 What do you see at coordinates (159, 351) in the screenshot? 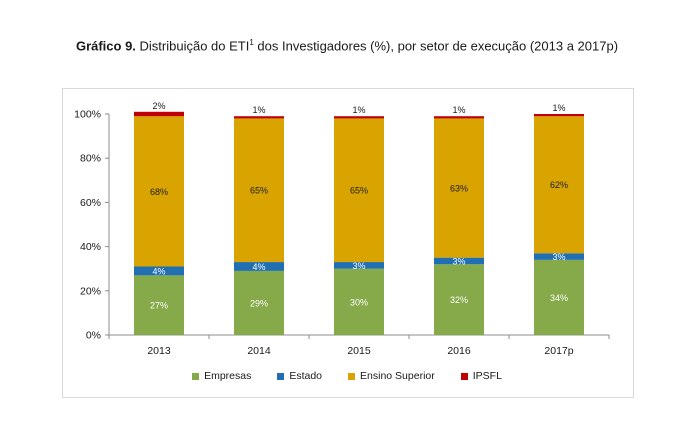
I see `x-tick-label: 2013` at bounding box center [159, 351].